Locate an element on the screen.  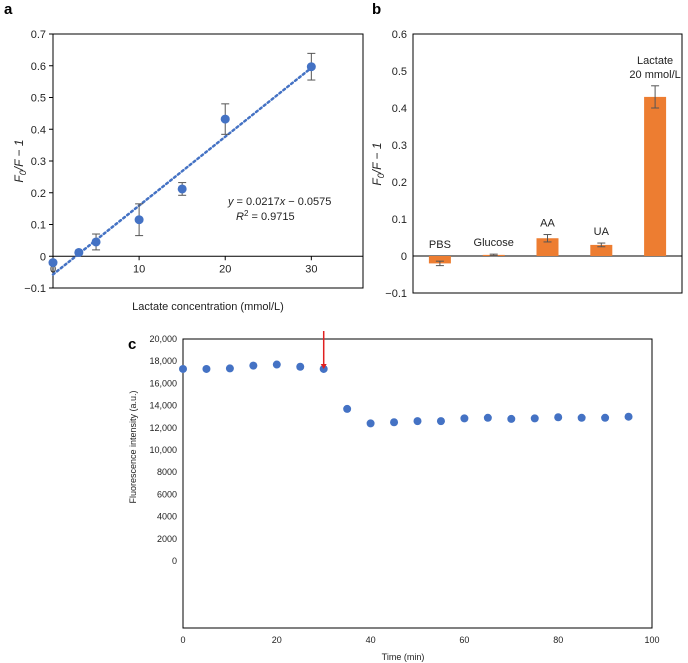
chart-a-x-ticks: 0 10 20 30 is located at coordinates (183, 265).